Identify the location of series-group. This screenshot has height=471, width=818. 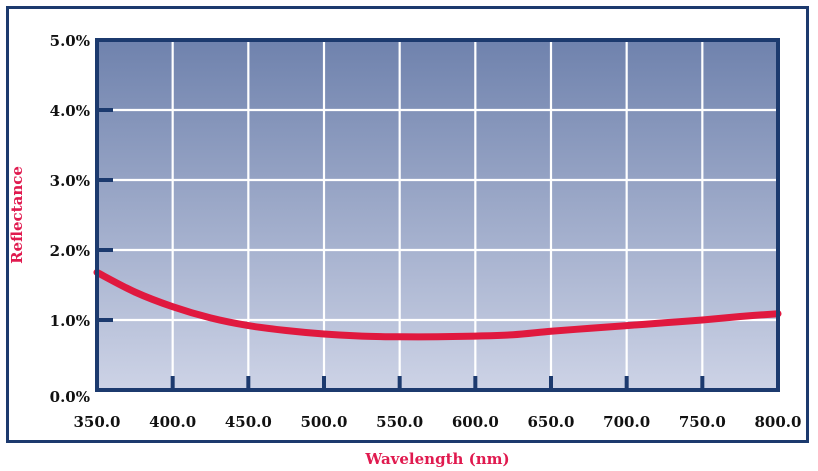
(437, 304).